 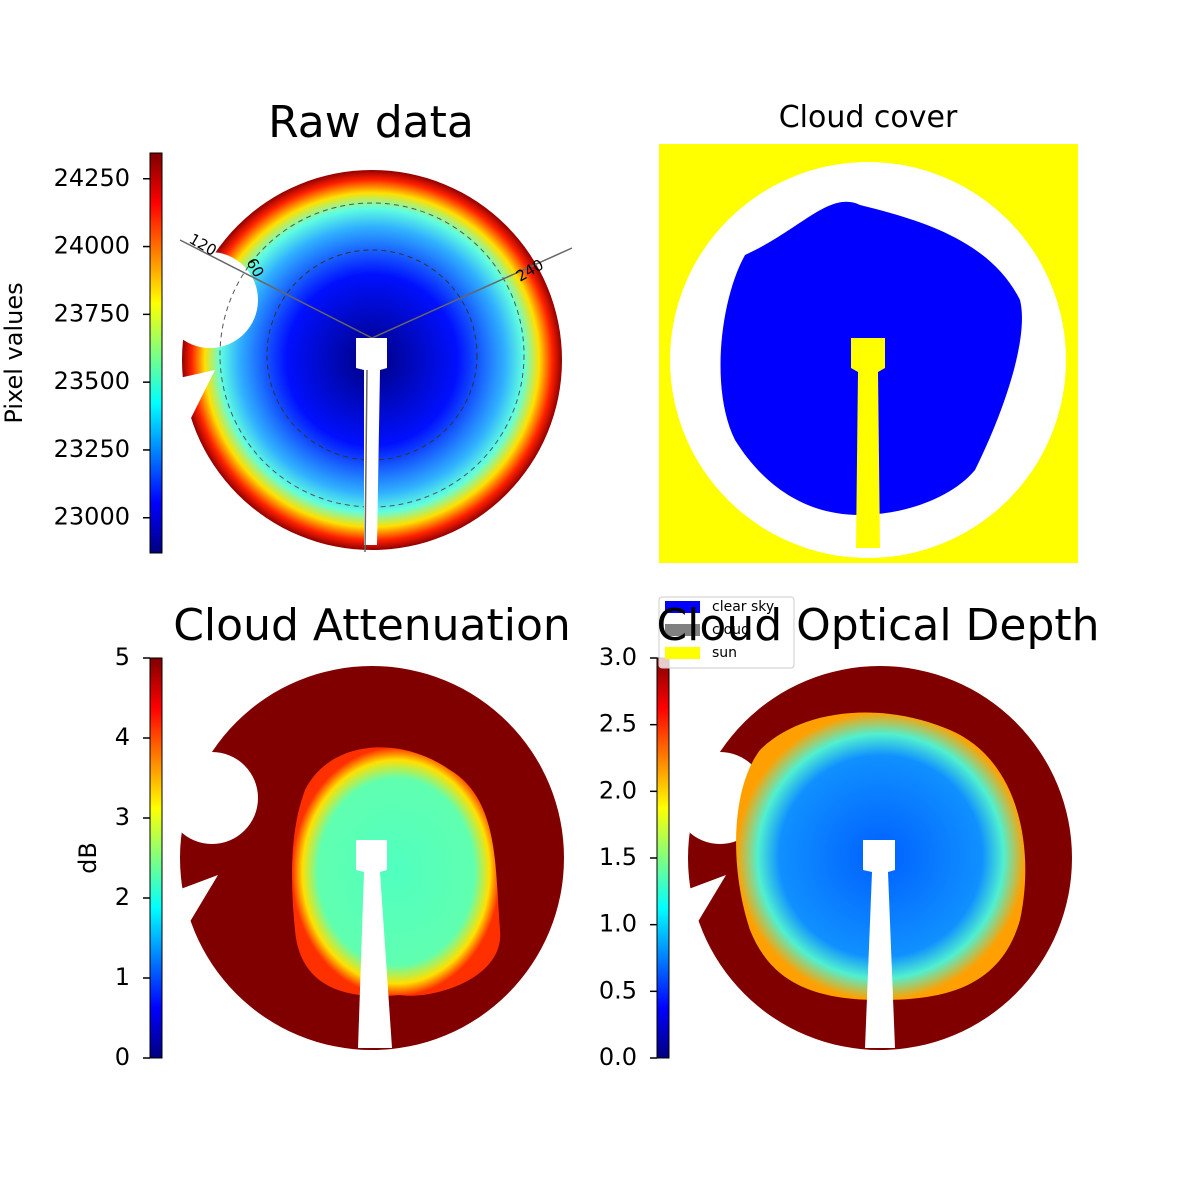 What do you see at coordinates (122, 897) in the screenshot?
I see `colorbar-tick-label: 2` at bounding box center [122, 897].